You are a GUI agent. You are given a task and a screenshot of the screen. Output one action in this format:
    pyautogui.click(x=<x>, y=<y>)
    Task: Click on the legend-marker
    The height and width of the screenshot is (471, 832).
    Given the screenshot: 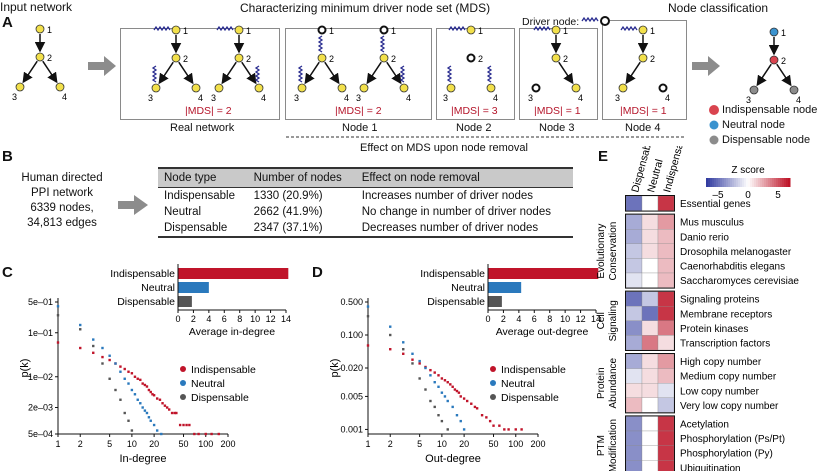 What is the action you would take?
    pyautogui.click(x=183, y=383)
    